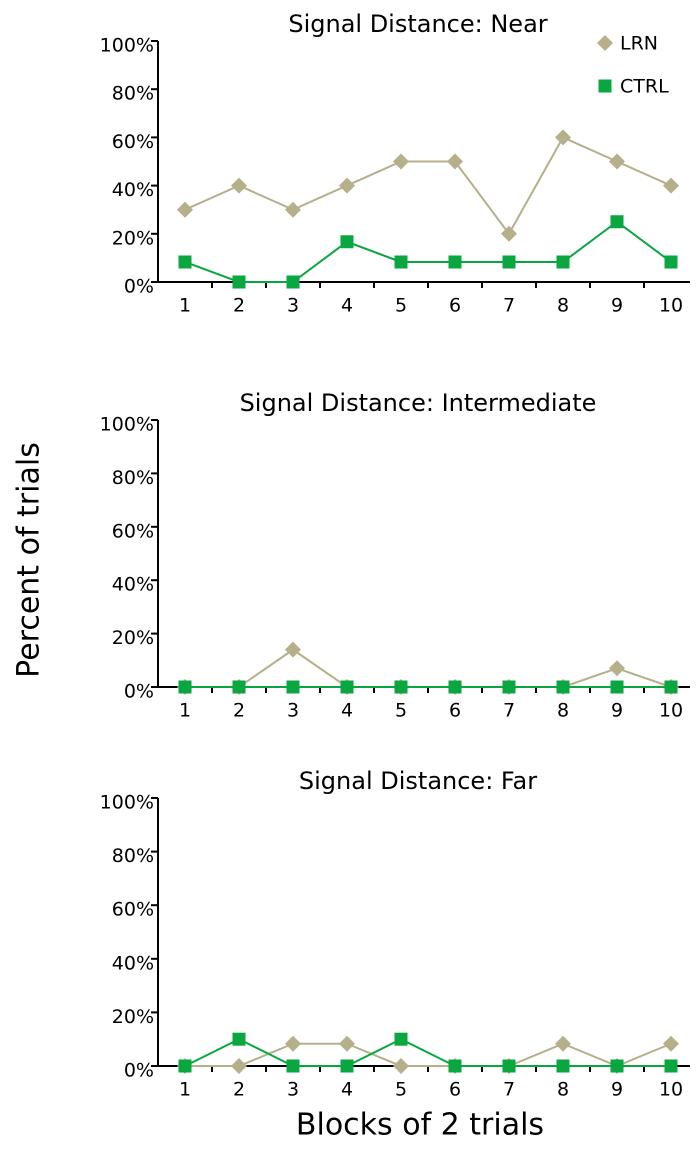  I want to click on chart-title: Signal Distance: Intermediate, so click(418, 403).